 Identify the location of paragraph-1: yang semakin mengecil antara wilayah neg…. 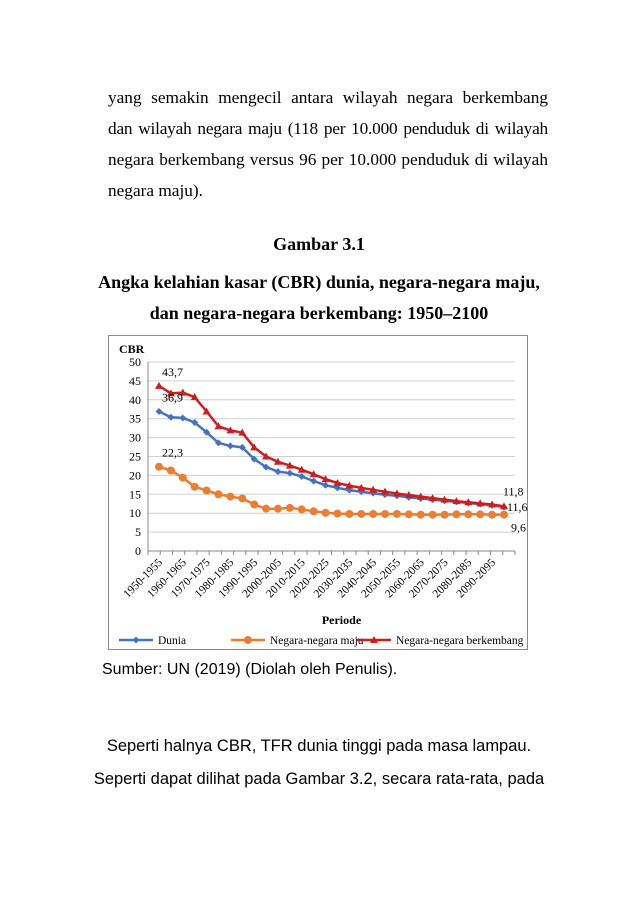
(328, 144).